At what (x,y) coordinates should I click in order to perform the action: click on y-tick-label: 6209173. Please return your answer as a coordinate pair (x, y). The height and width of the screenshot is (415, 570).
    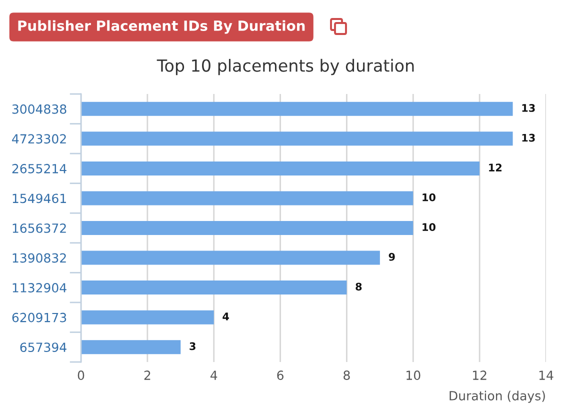
    Looking at the image, I should click on (39, 317).